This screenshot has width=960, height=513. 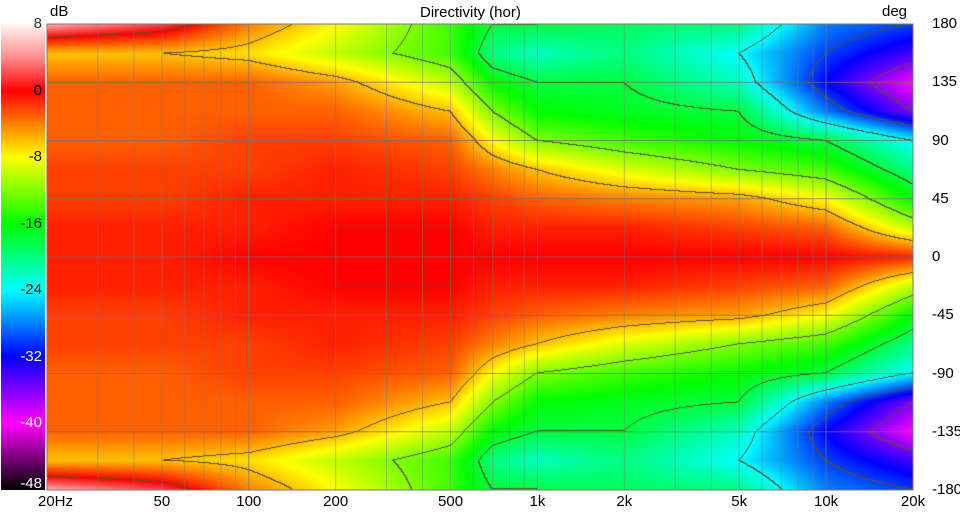 I want to click on y-tick-label: -45, so click(x=943, y=315).